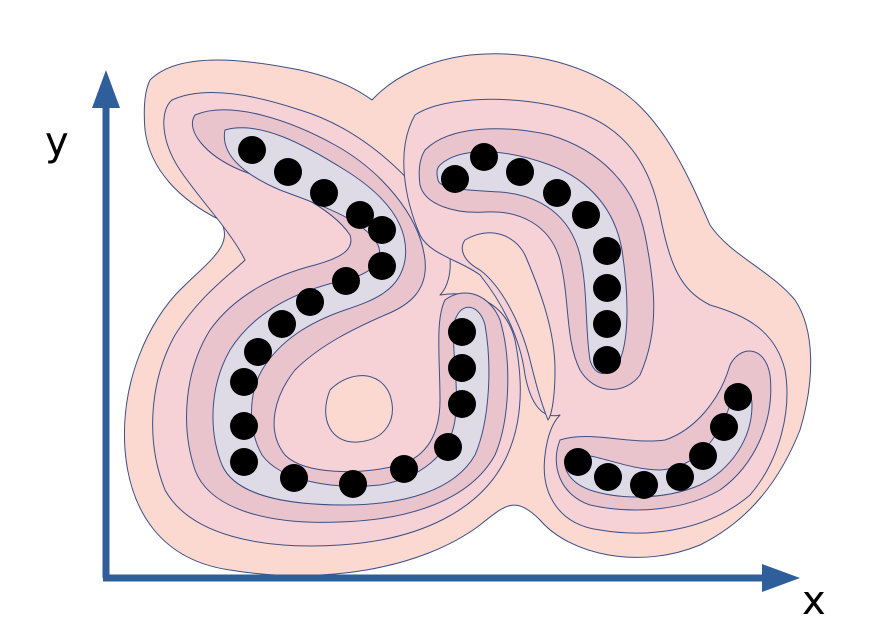 This screenshot has height=640, width=876. Describe the element at coordinates (508, 326) in the screenshot. I see `contour-hole-middle` at that location.